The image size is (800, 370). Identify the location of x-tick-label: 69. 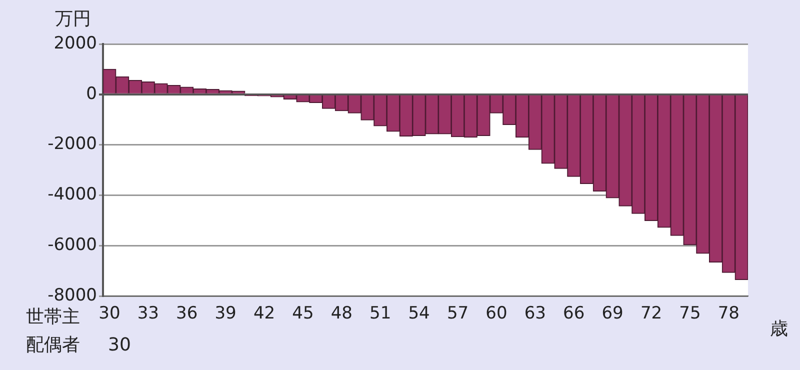
(613, 314).